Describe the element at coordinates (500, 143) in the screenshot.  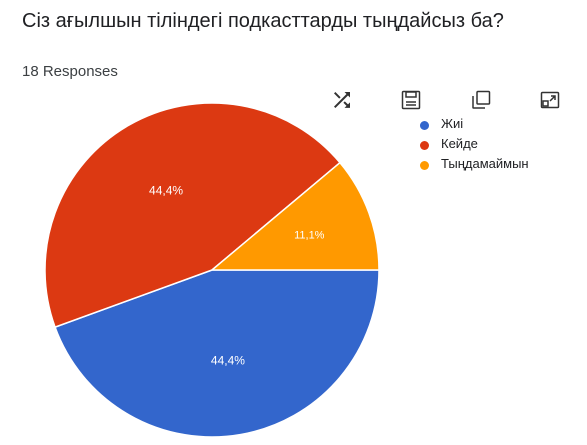
I see `legend-item-keide: Кейде` at that location.